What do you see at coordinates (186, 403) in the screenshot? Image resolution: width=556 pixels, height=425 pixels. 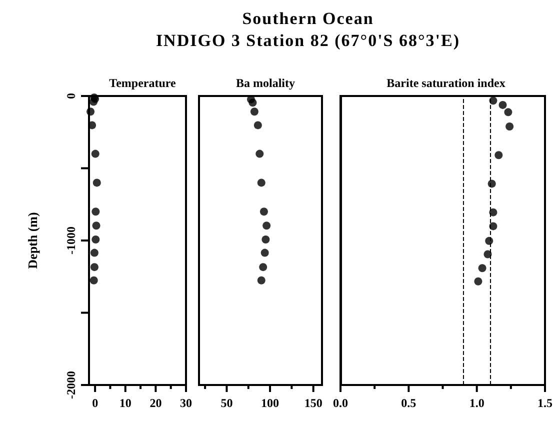 I see `x-tick-label: 30` at bounding box center [186, 403].